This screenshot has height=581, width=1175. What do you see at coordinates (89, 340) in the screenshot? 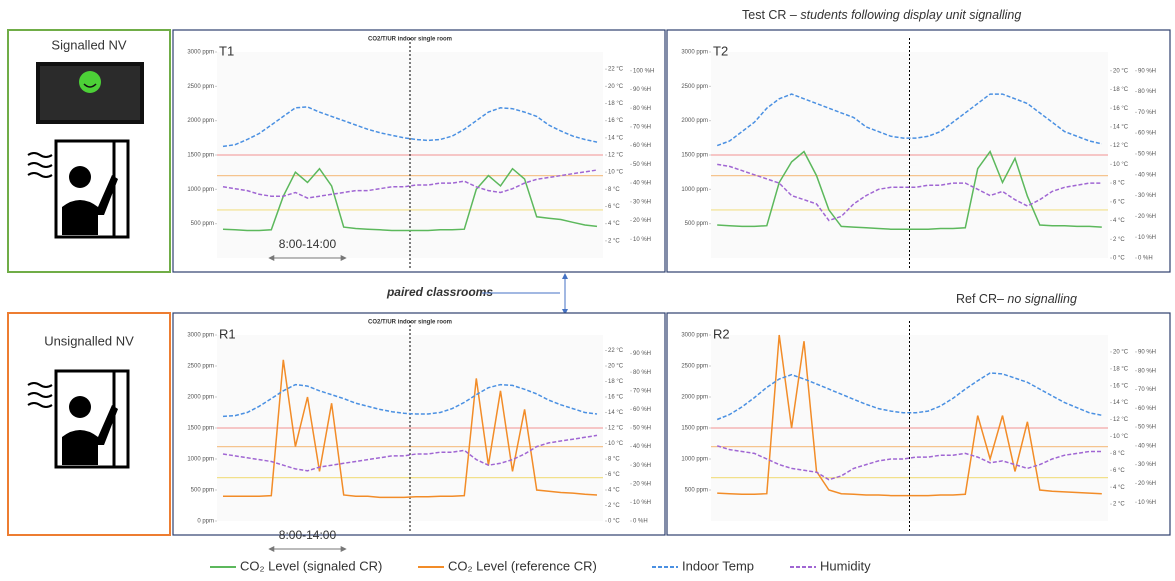
I see `unsignalled-label: Unsignalled NV` at bounding box center [89, 340].